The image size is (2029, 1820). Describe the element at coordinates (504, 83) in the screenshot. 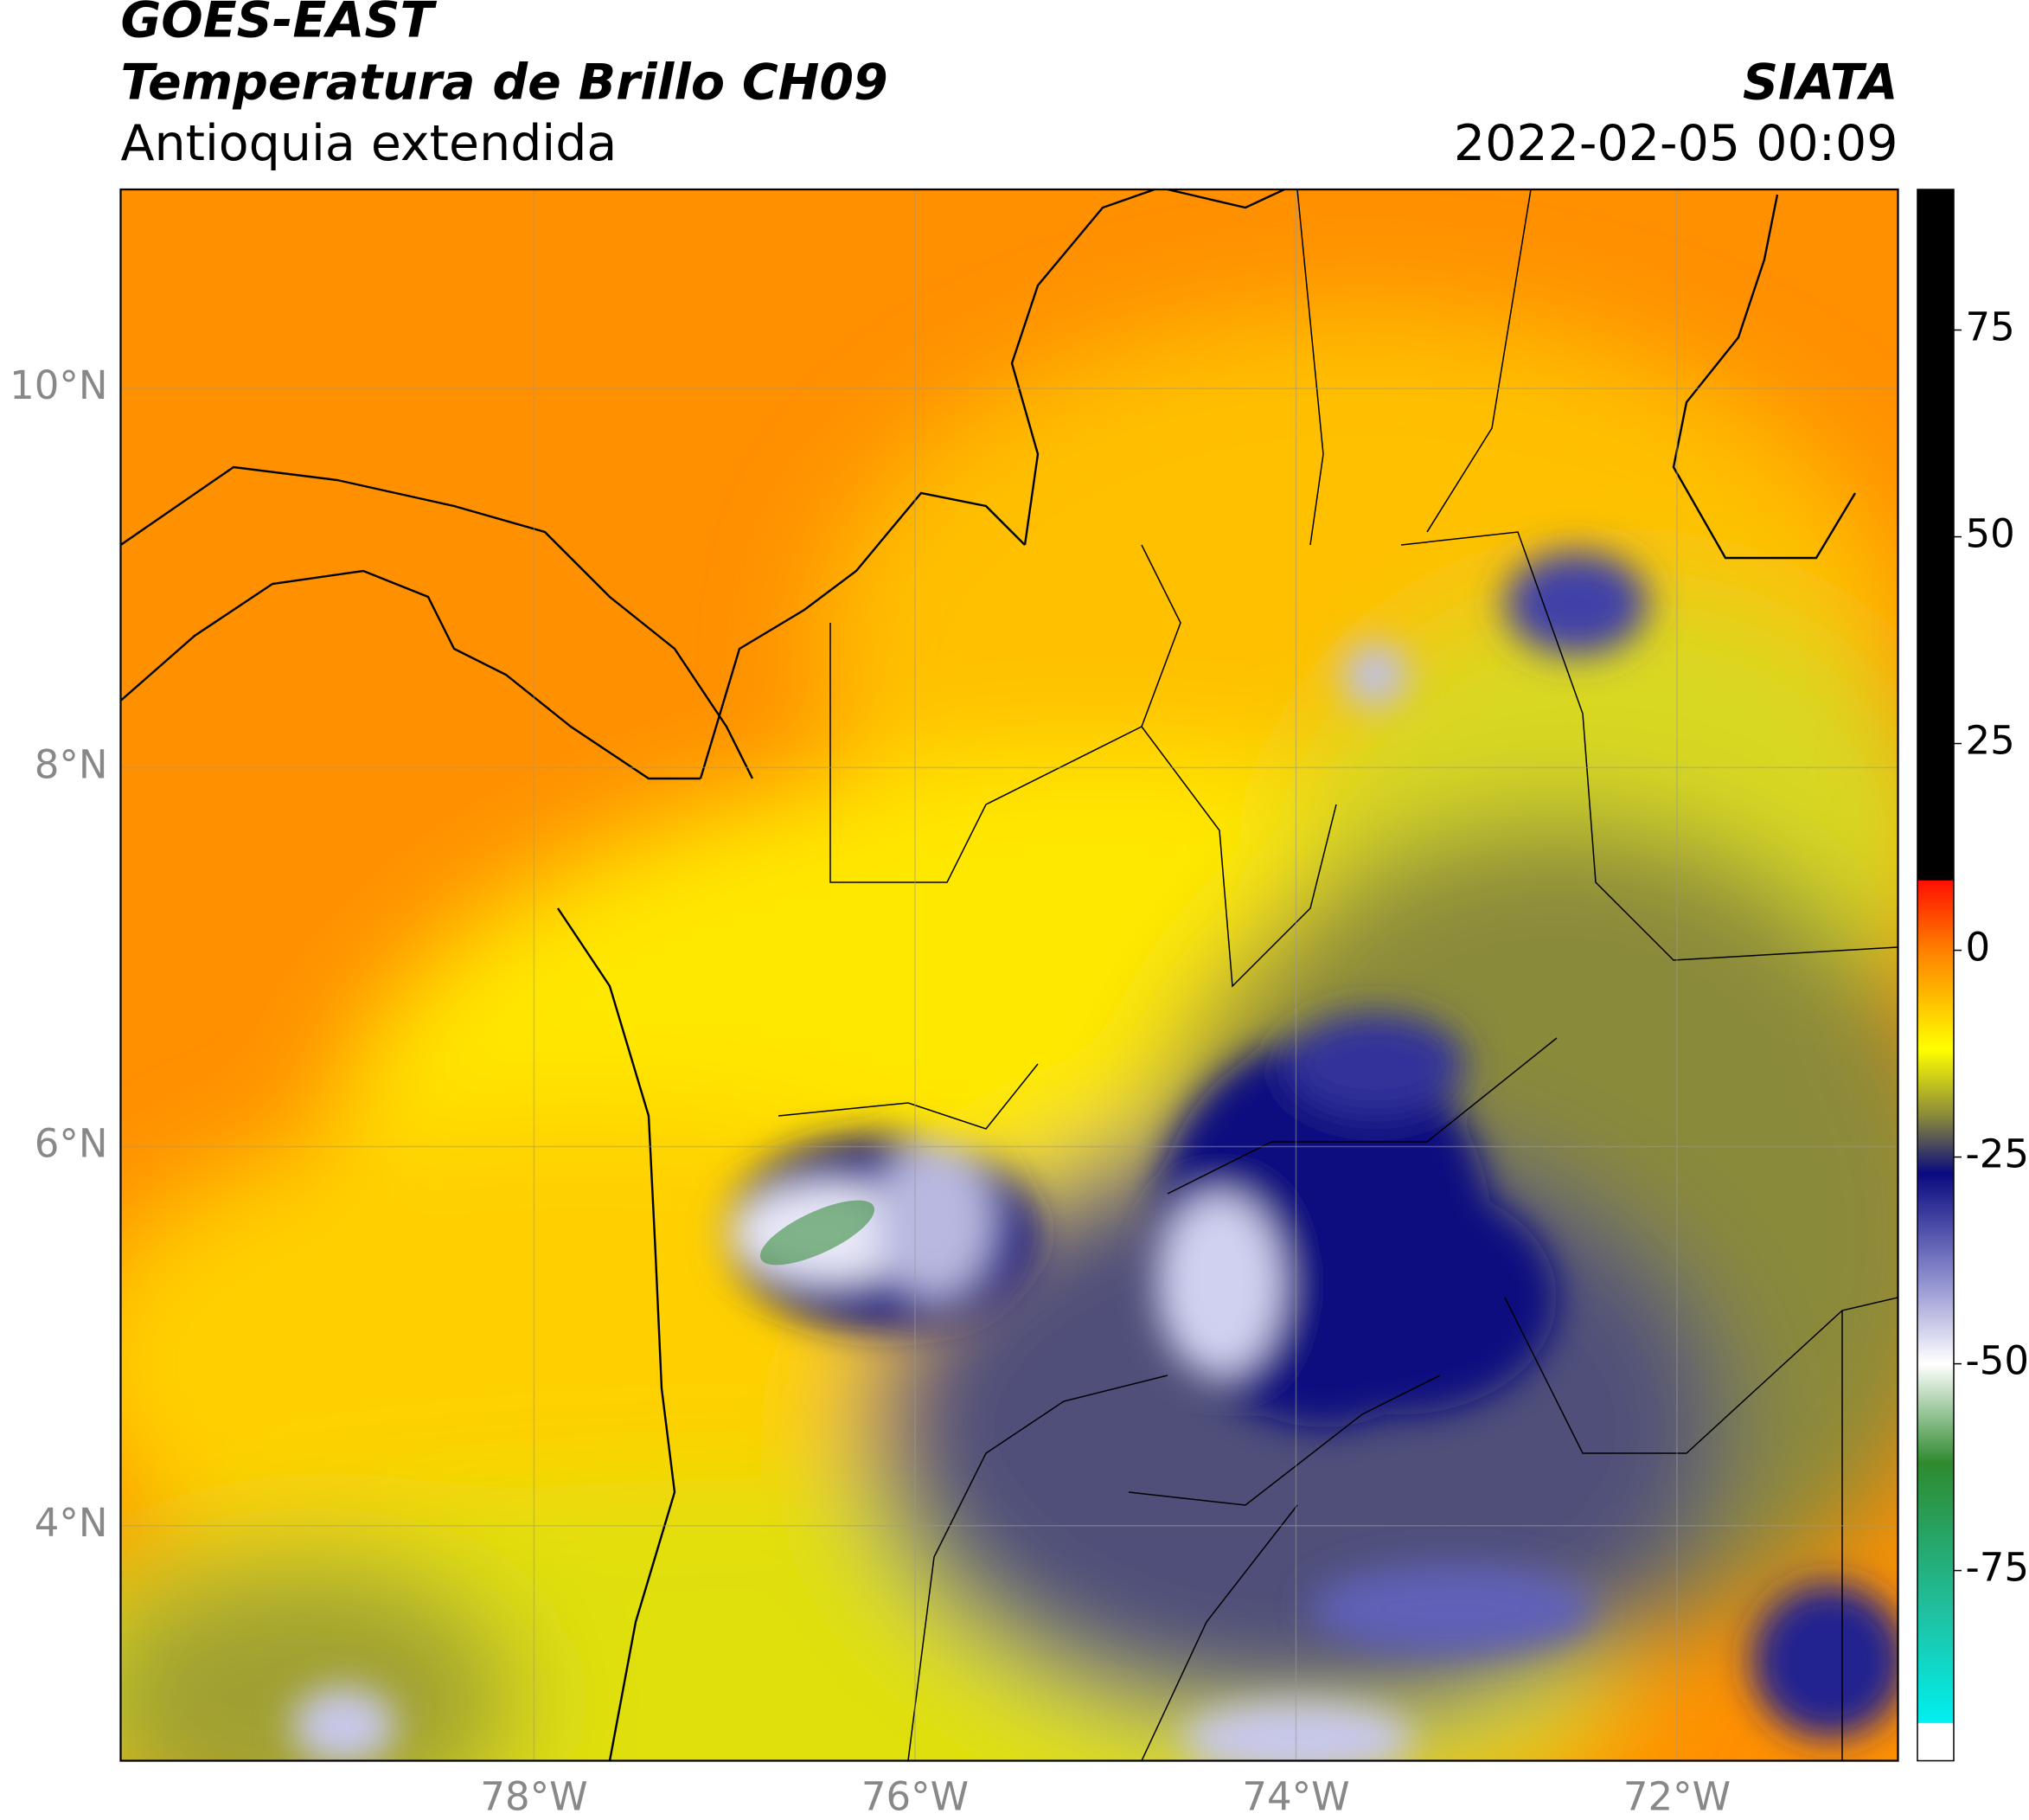

I see `product: Temperatura de Brillo CH09` at that location.